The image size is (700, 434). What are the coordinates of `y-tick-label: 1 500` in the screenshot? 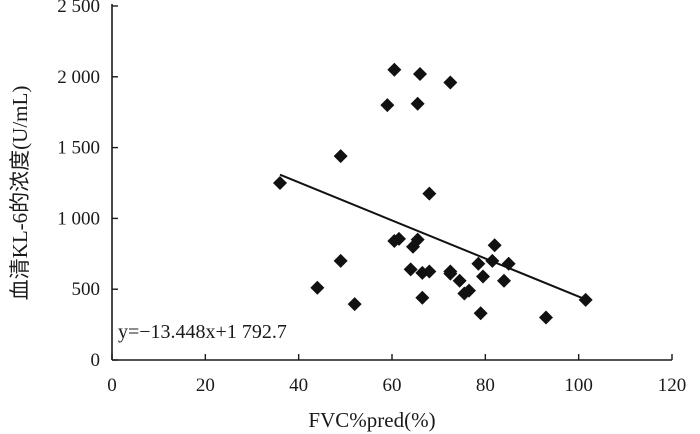 It's located at (78, 148).